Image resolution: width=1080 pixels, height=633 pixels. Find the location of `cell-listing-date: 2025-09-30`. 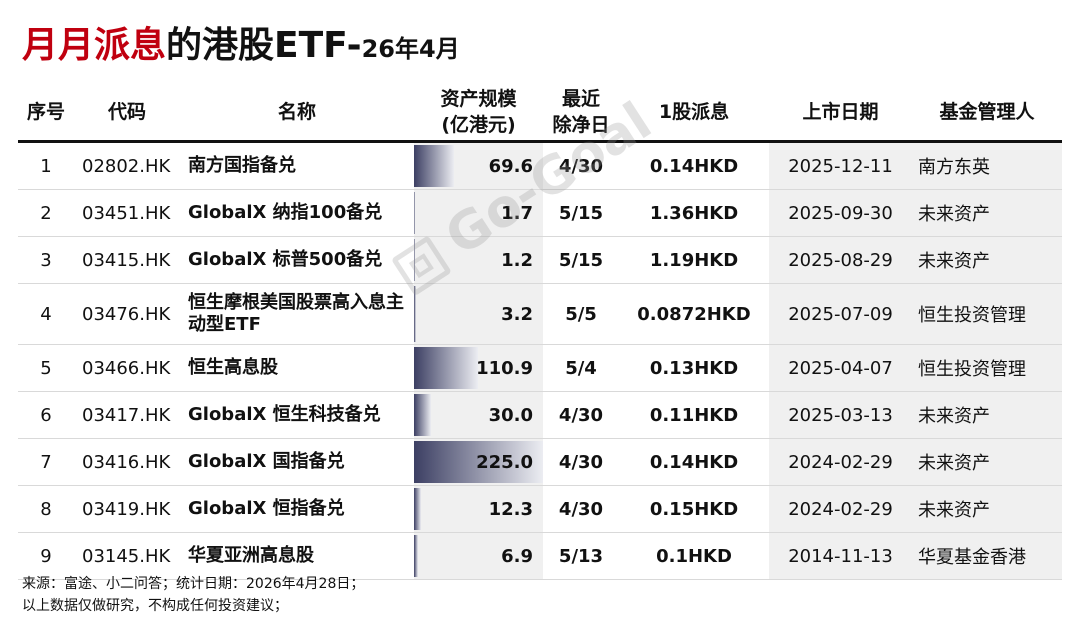

cell-listing-date: 2025-09-30 is located at coordinates (840, 213).